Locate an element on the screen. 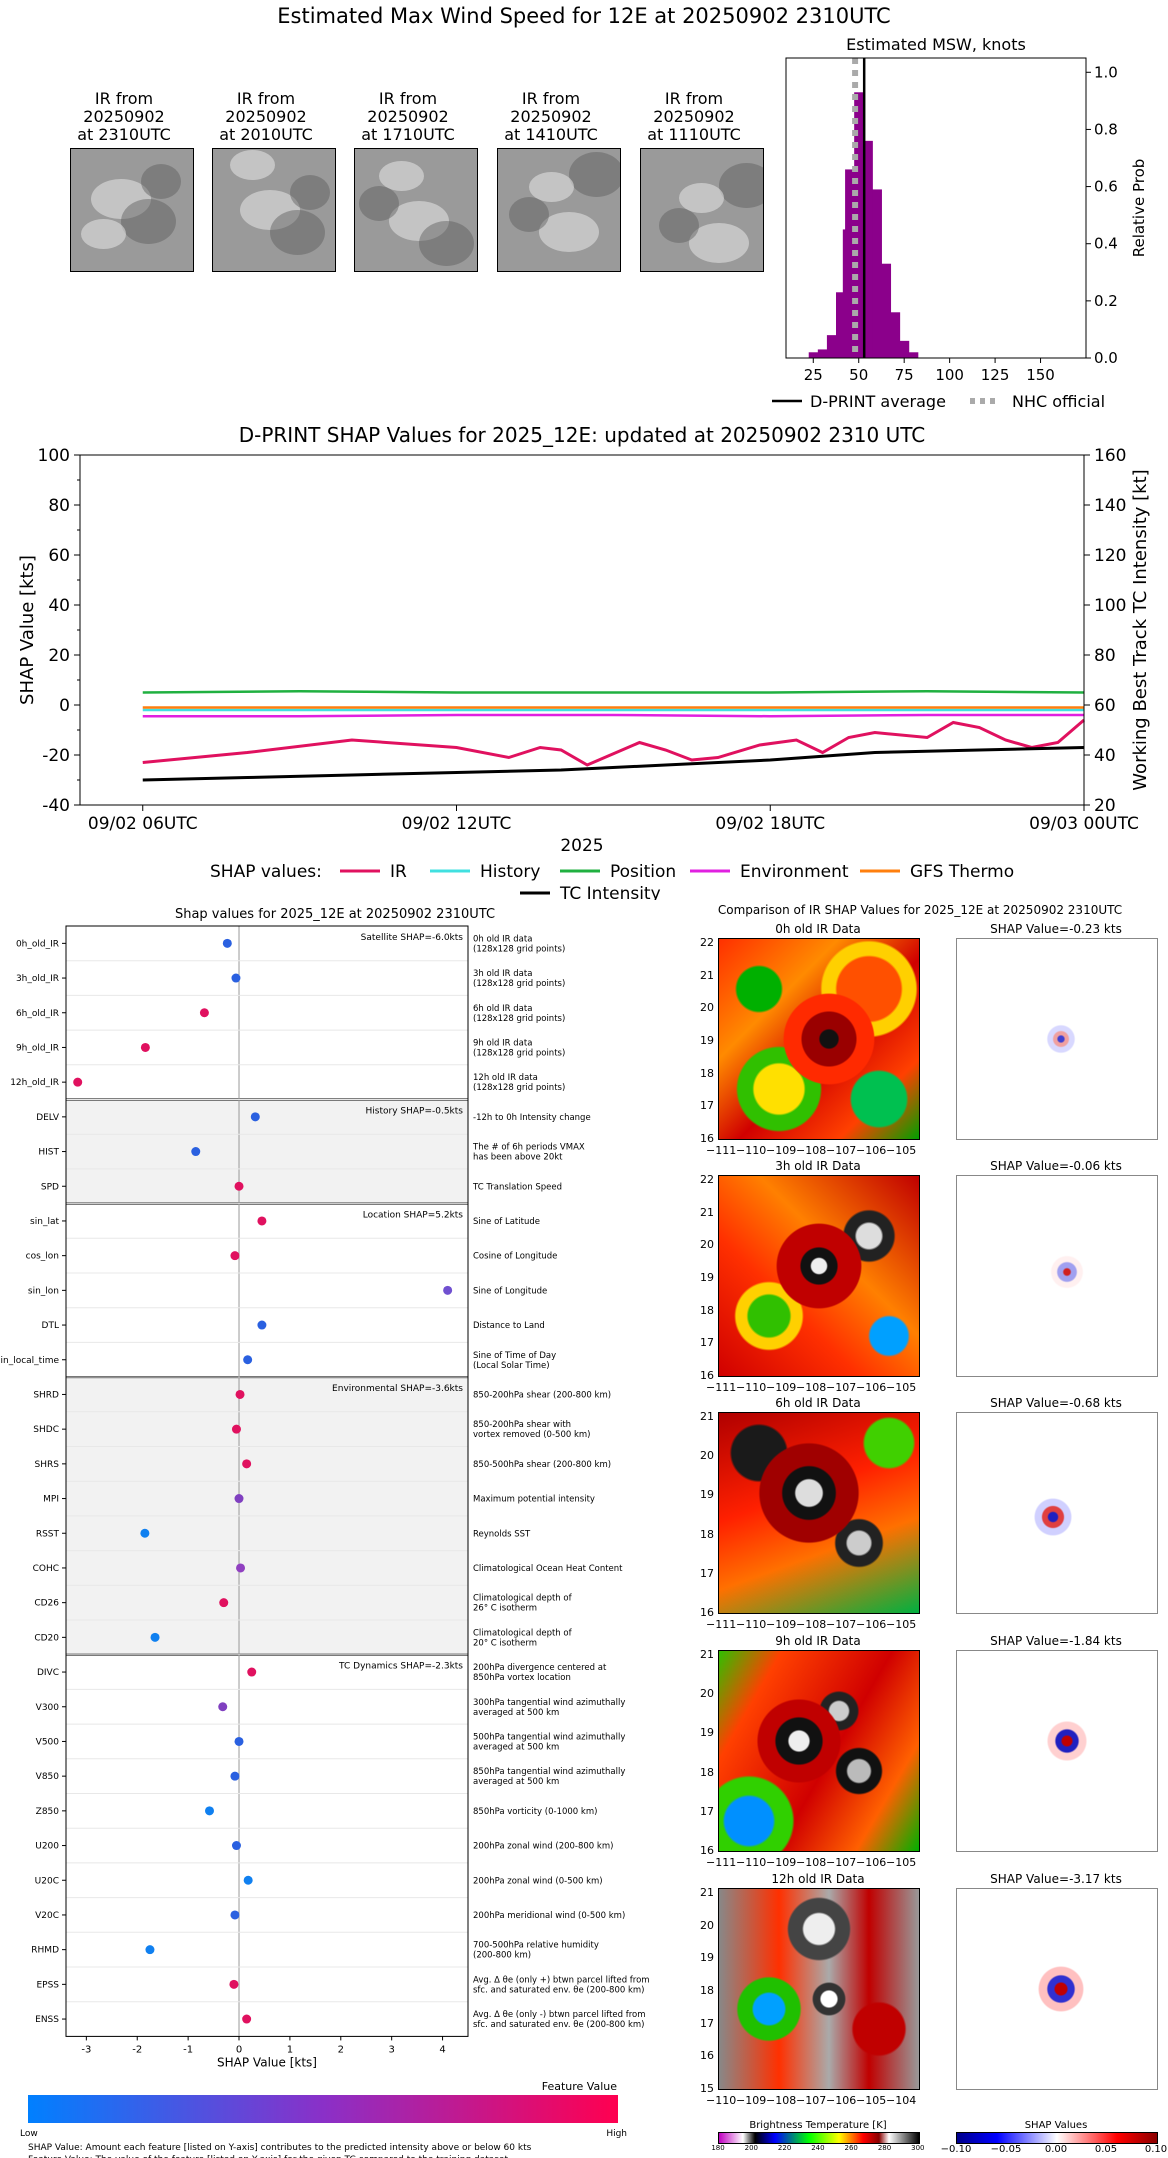 This screenshot has height=2158, width=1168. bt-tick-label: 280 is located at coordinates (884, 2148).